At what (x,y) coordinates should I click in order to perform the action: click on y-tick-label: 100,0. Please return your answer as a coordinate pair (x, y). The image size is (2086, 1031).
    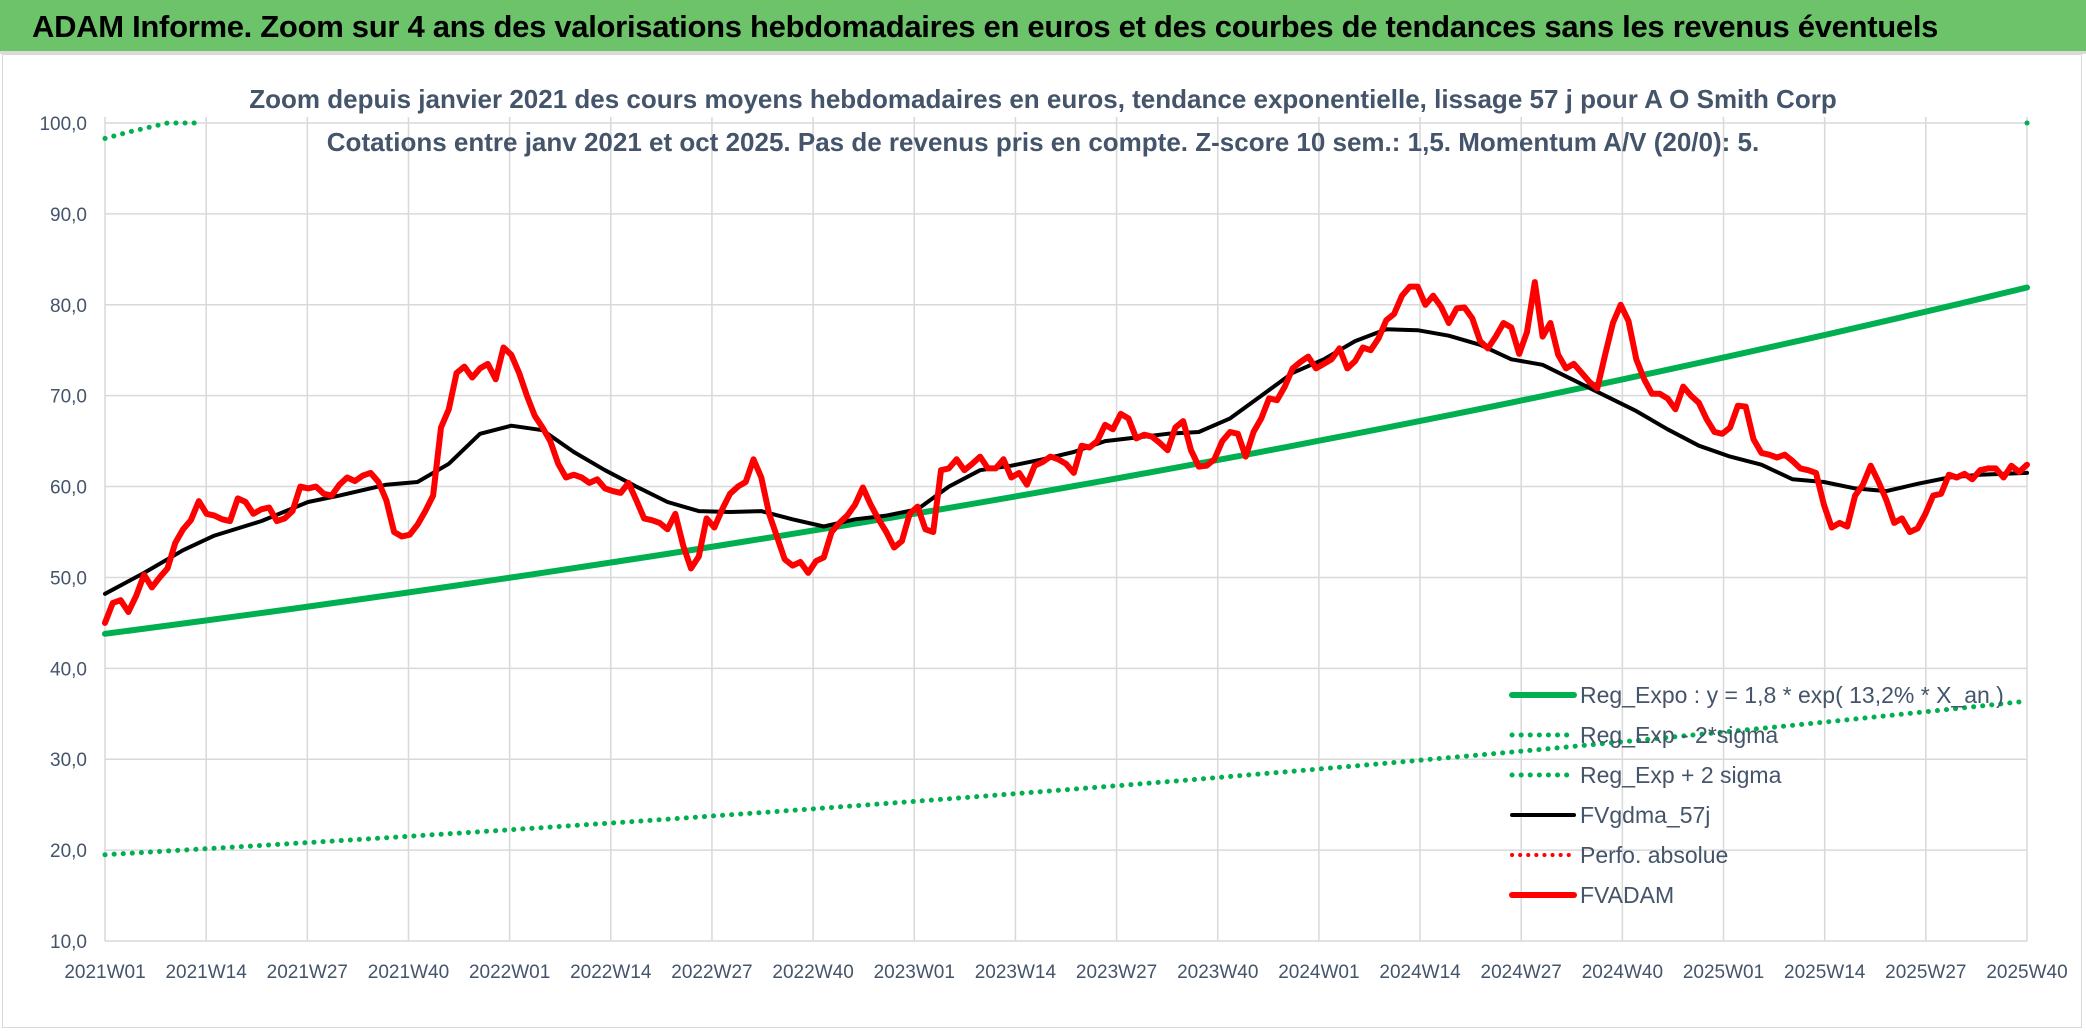
    Looking at the image, I should click on (63, 124).